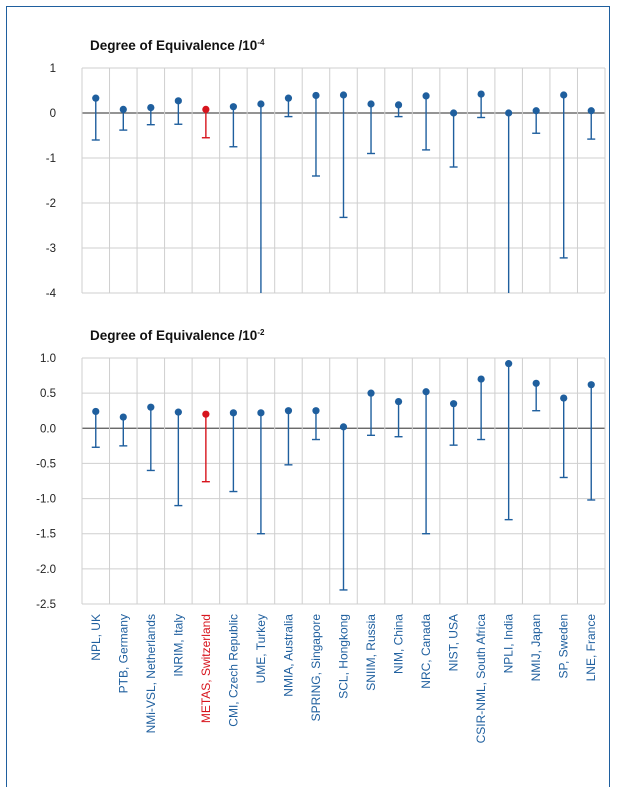  What do you see at coordinates (46, 535) in the screenshot?
I see `y-tick-label: -1.5` at bounding box center [46, 535].